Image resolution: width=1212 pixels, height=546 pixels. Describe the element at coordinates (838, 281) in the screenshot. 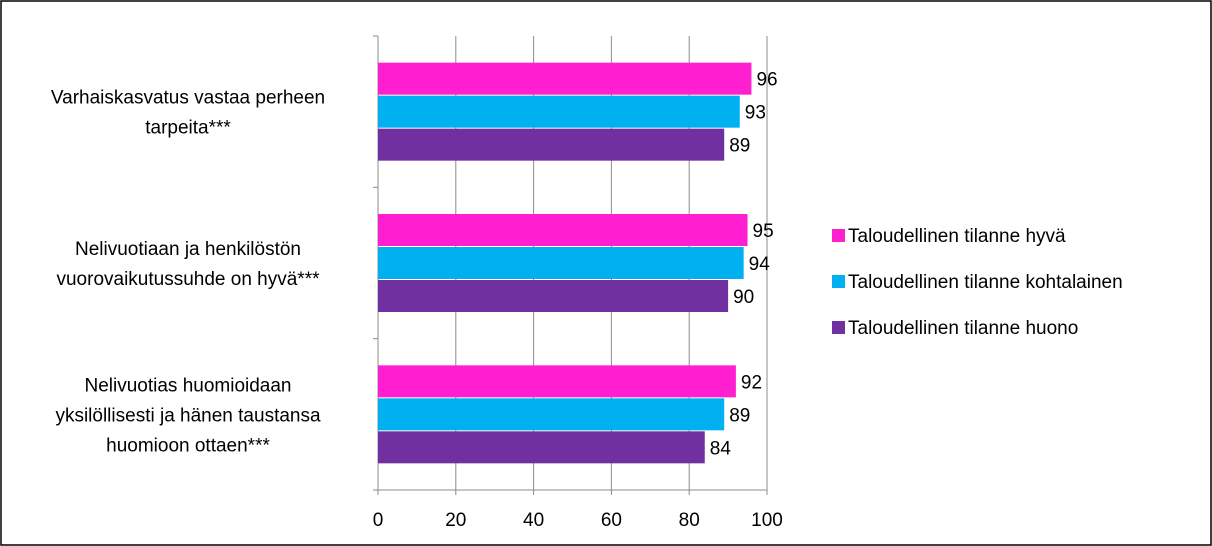

I see `legend-swatch-moderate` at that location.